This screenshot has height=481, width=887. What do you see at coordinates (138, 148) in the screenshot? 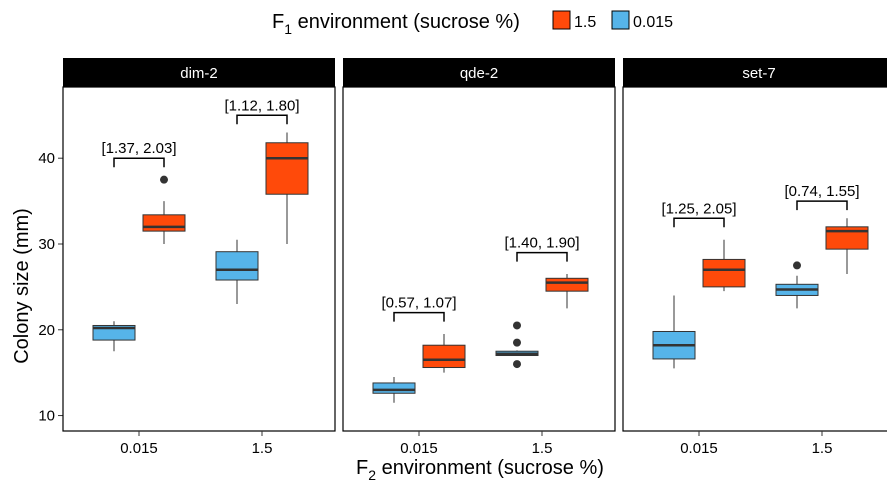
I see `annotation-label: [1.37, 2.03]` at bounding box center [138, 148].